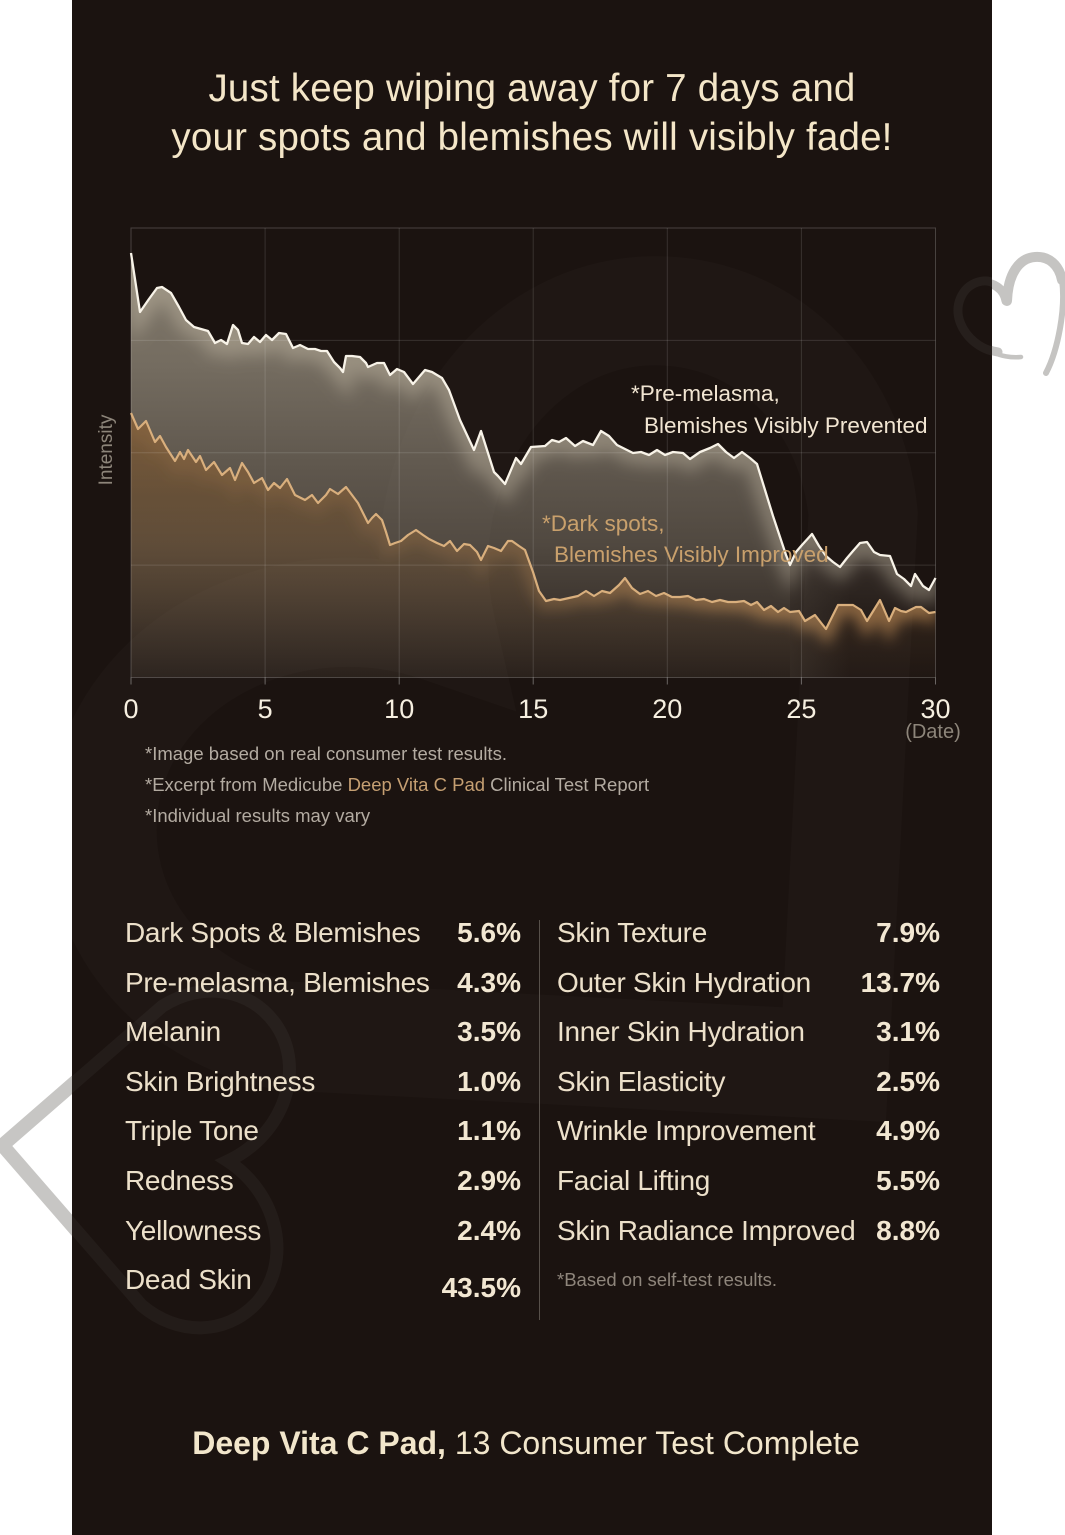 This screenshot has height=1535, width=1065. Describe the element at coordinates (667, 709) in the screenshot. I see `svg-text: 20` at that location.